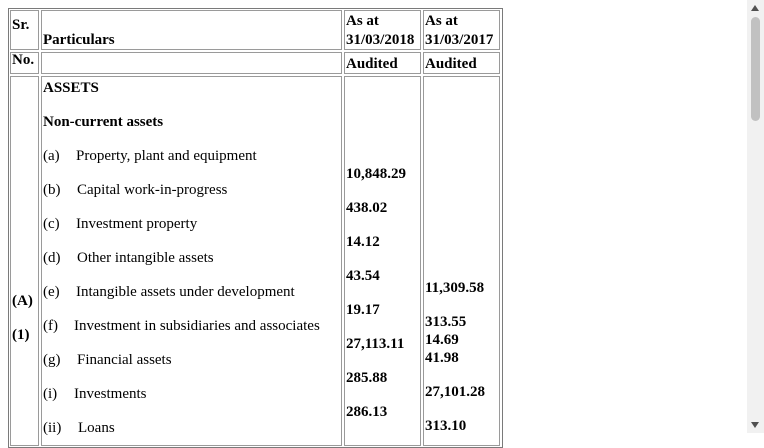 The width and height of the screenshot is (764, 448). I want to click on status-col1-cell, so click(382, 63).